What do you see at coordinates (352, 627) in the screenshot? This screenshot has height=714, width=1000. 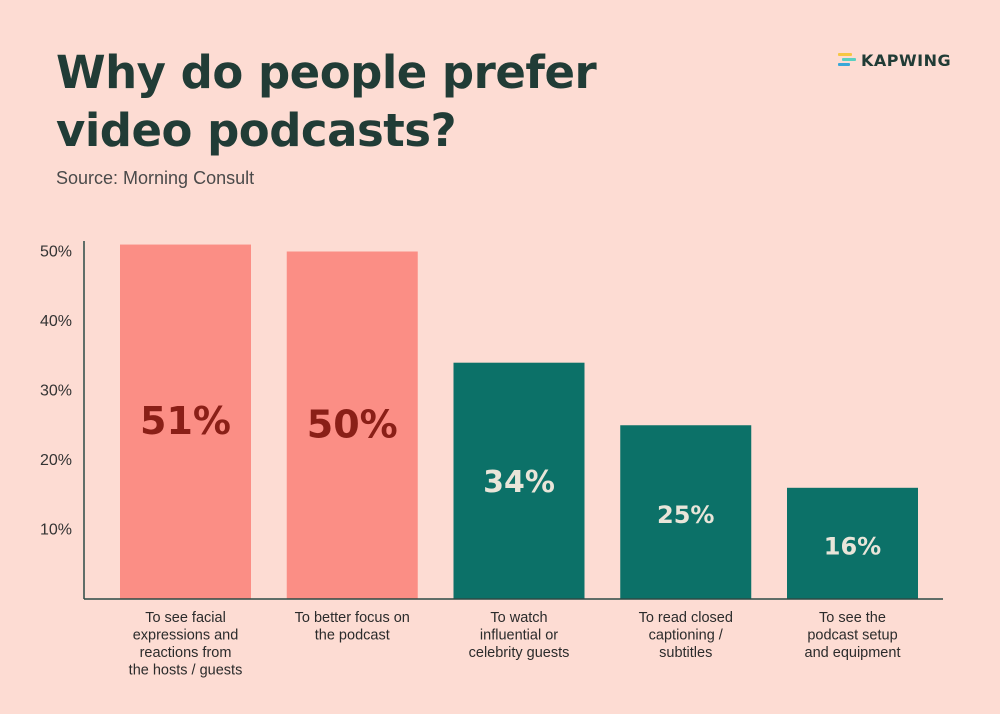 I see `category-label-2: To better focus on the podcast` at bounding box center [352, 627].